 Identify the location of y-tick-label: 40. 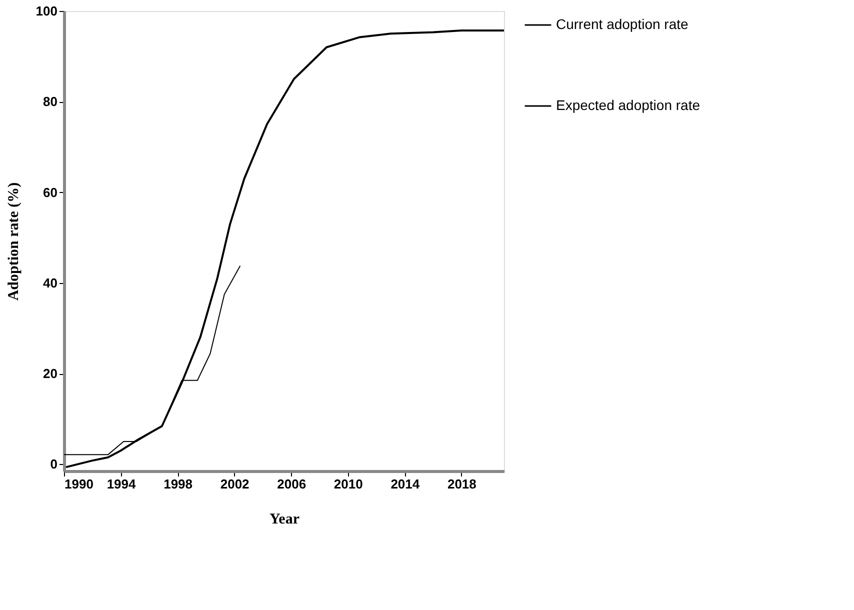
(50, 282).